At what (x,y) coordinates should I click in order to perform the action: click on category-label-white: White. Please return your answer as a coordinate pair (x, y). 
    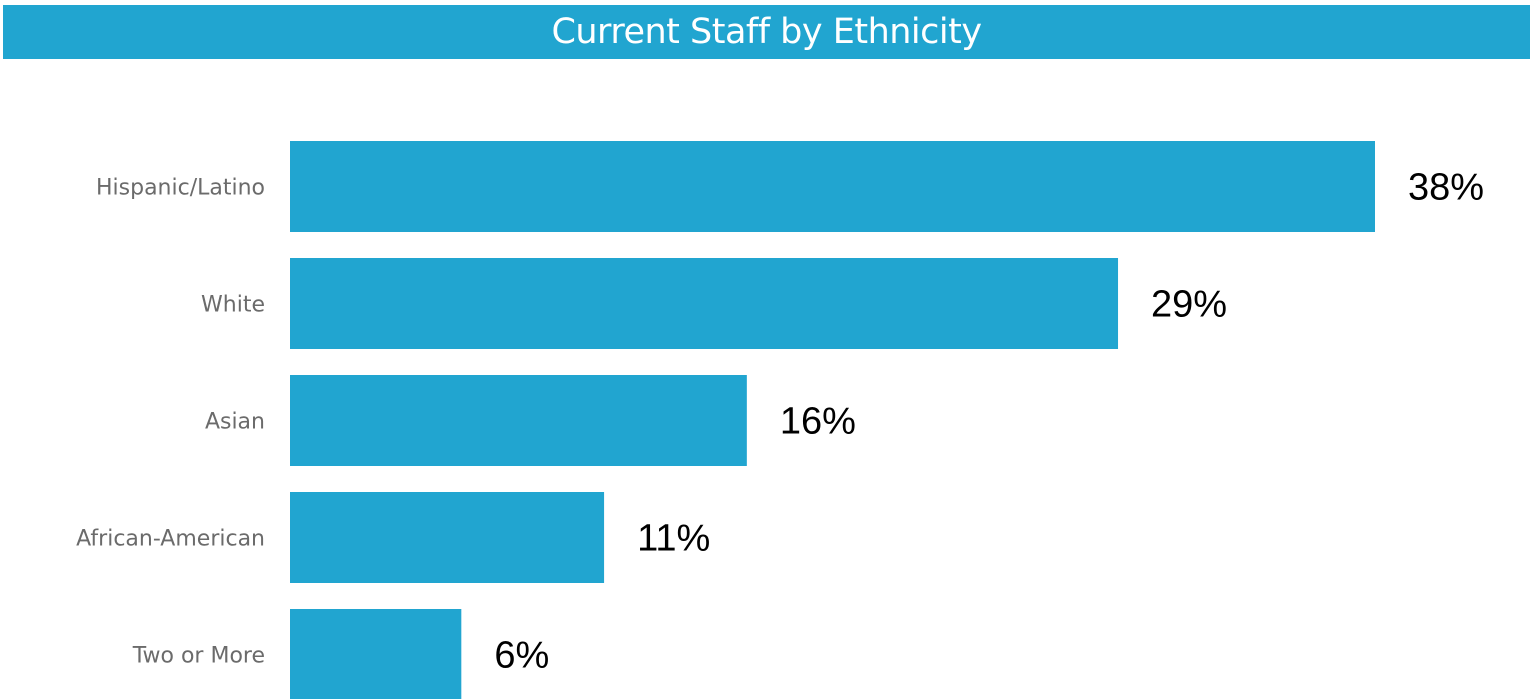
    Looking at the image, I should click on (233, 305).